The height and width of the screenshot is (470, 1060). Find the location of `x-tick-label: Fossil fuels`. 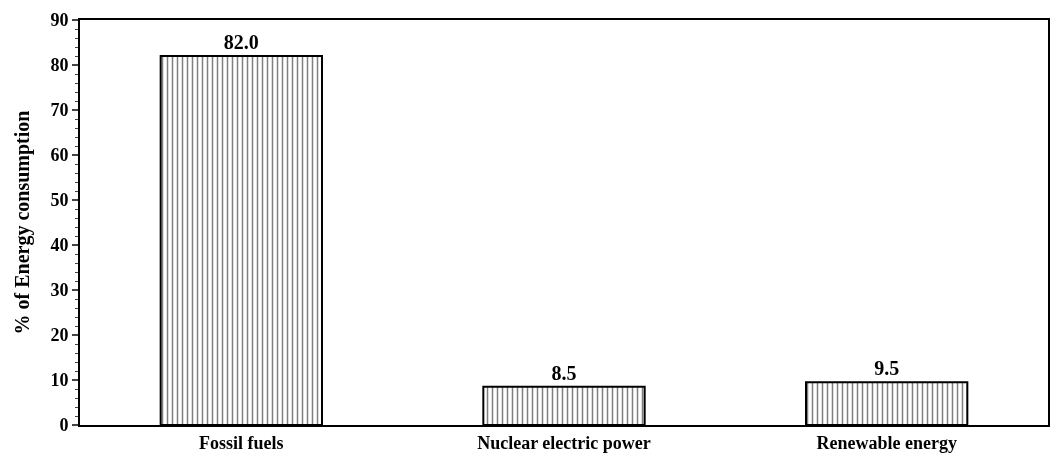

x-tick-label: Fossil fuels is located at coordinates (241, 442).